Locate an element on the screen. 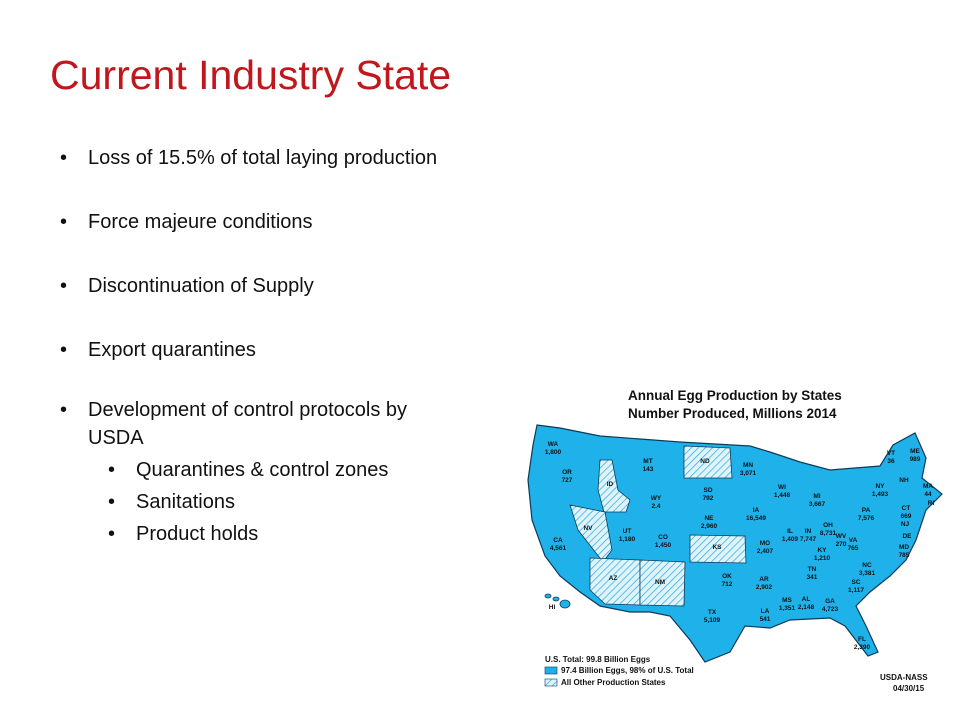  bullet: • Discontinuation of Supply is located at coordinates (295, 286).